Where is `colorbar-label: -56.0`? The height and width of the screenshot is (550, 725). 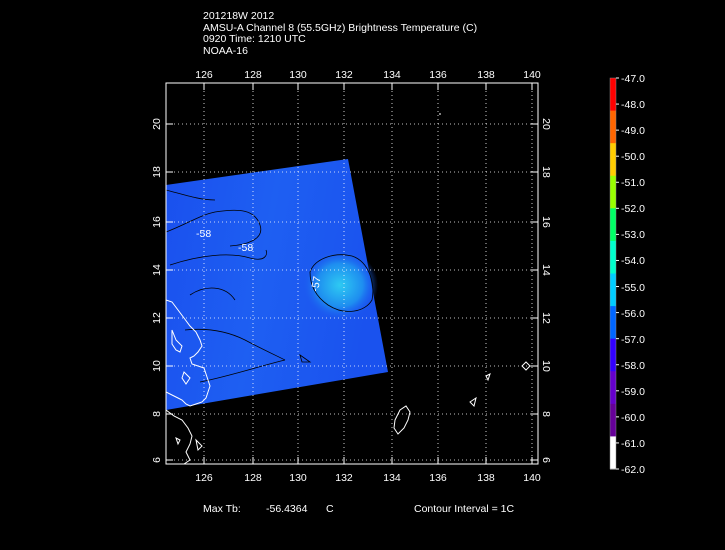 colorbar-label: -56.0 is located at coordinates (633, 314).